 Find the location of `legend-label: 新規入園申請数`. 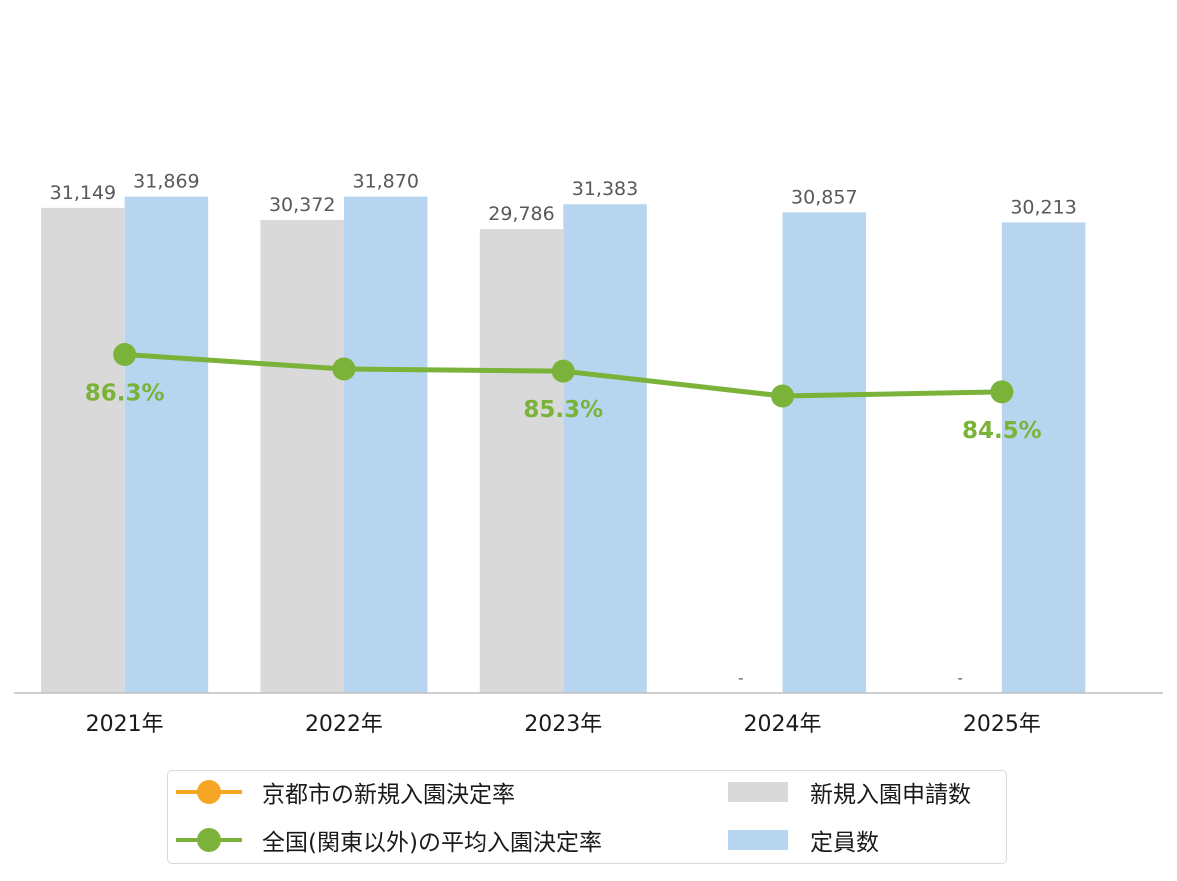

legend-label: 新規入園申請数 is located at coordinates (890, 795).